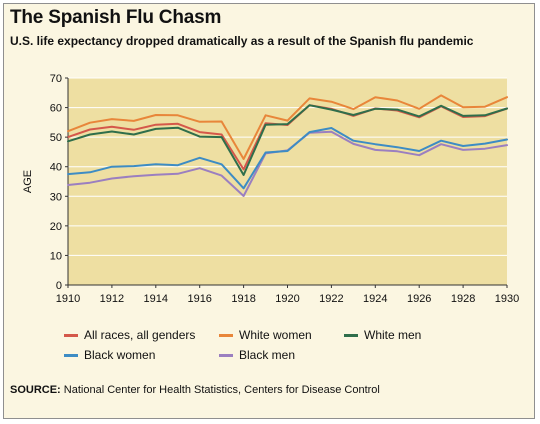 Image resolution: width=540 pixels, height=424 pixels. Describe the element at coordinates (275, 335) in the screenshot. I see `legend-label-white-women: White women` at that location.